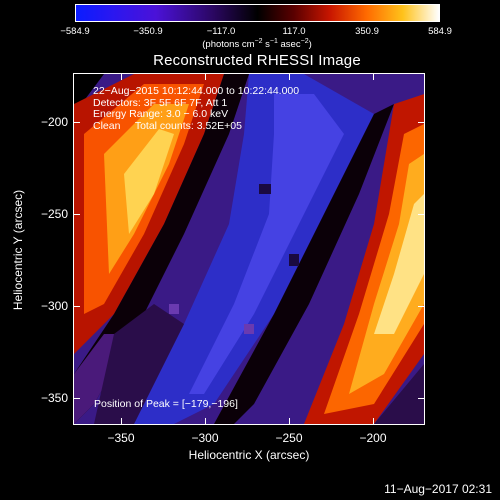  What do you see at coordinates (148, 31) in the screenshot?
I see `colorbar-tick: −350.9` at bounding box center [148, 31].